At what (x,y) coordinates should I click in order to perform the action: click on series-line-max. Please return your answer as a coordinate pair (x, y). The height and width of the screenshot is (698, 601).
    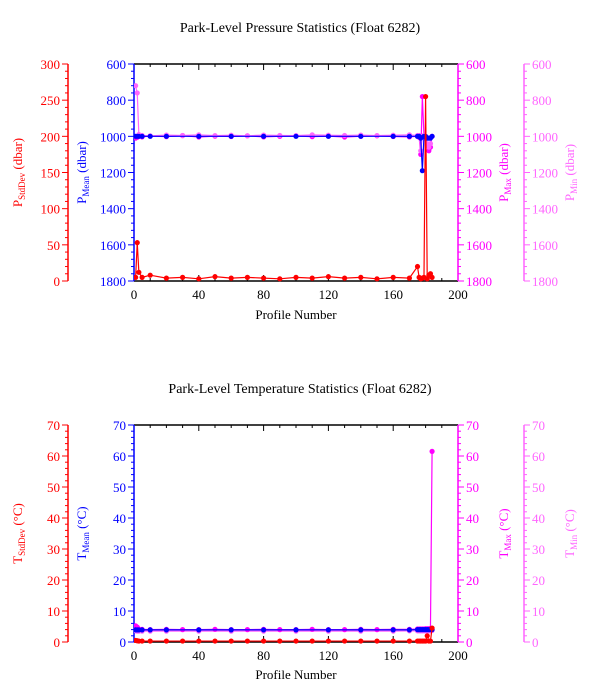
    Looking at the image, I should click on (284, 541).